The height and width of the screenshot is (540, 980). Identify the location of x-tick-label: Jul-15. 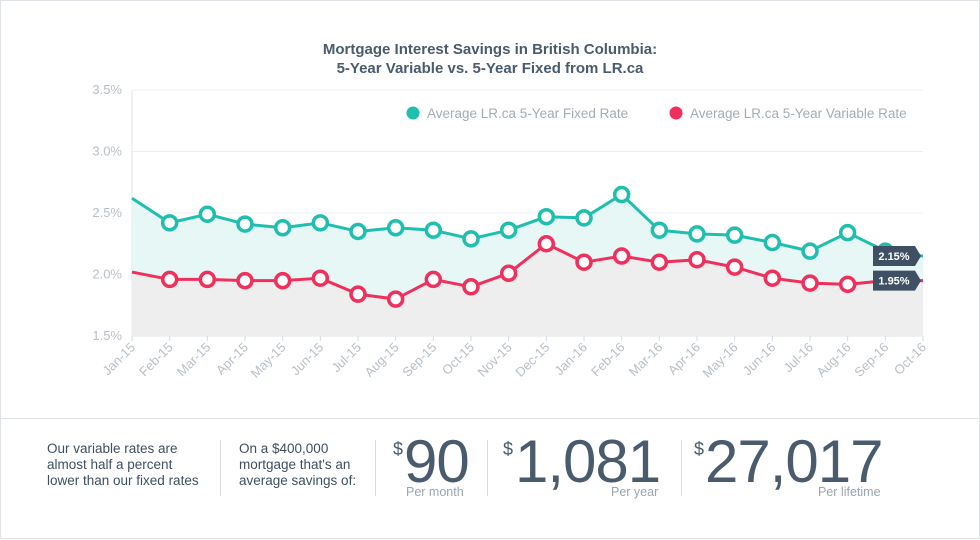
(346, 358).